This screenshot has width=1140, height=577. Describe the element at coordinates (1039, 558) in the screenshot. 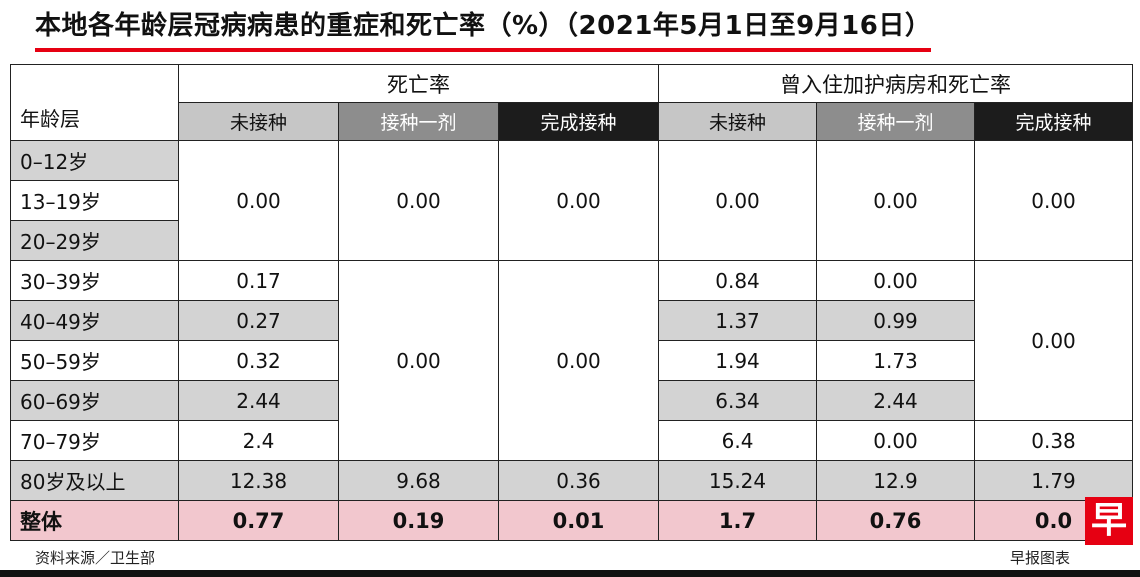

I see `credit-note: 早报图表` at that location.